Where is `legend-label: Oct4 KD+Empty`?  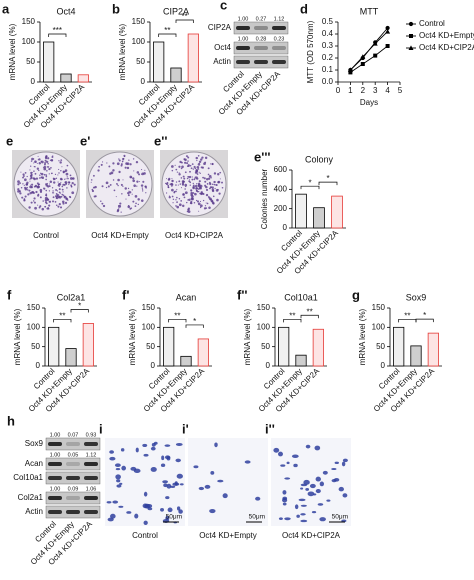 legend-label: Oct4 KD+Empty is located at coordinates (446, 35).